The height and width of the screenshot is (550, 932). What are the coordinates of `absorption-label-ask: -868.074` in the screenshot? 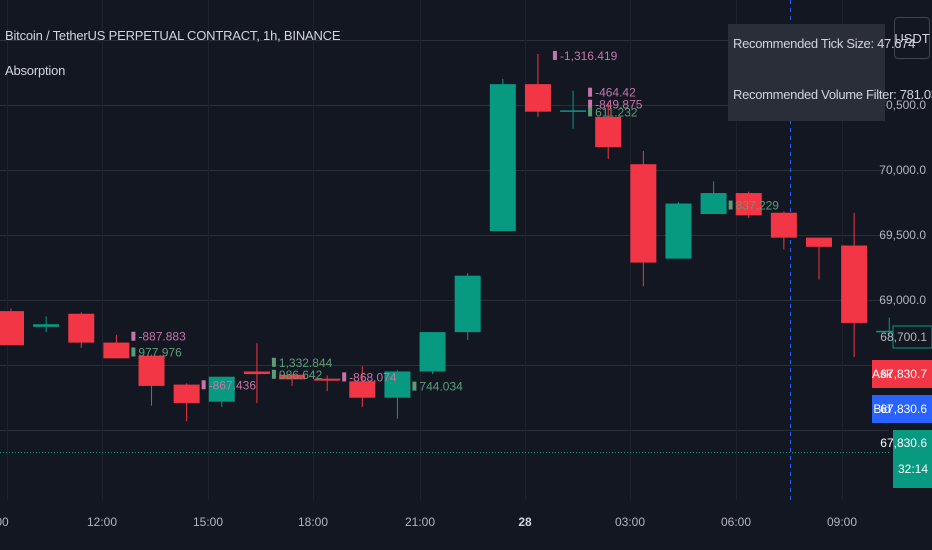 It's located at (369, 377).